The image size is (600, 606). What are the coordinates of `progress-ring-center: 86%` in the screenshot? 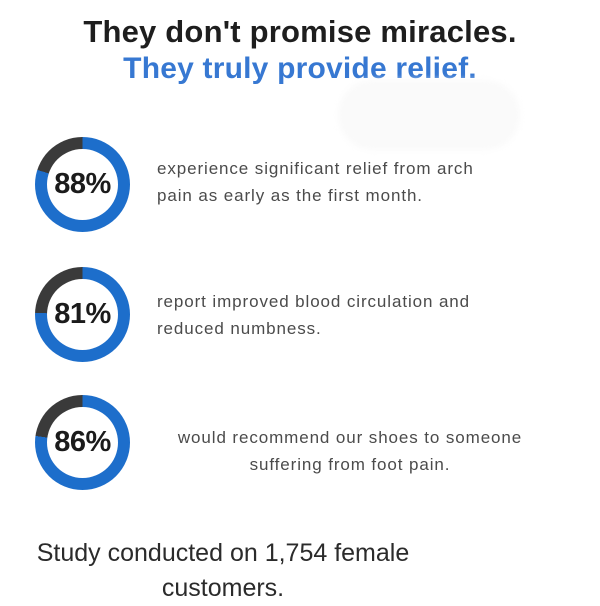 It's located at (82, 442).